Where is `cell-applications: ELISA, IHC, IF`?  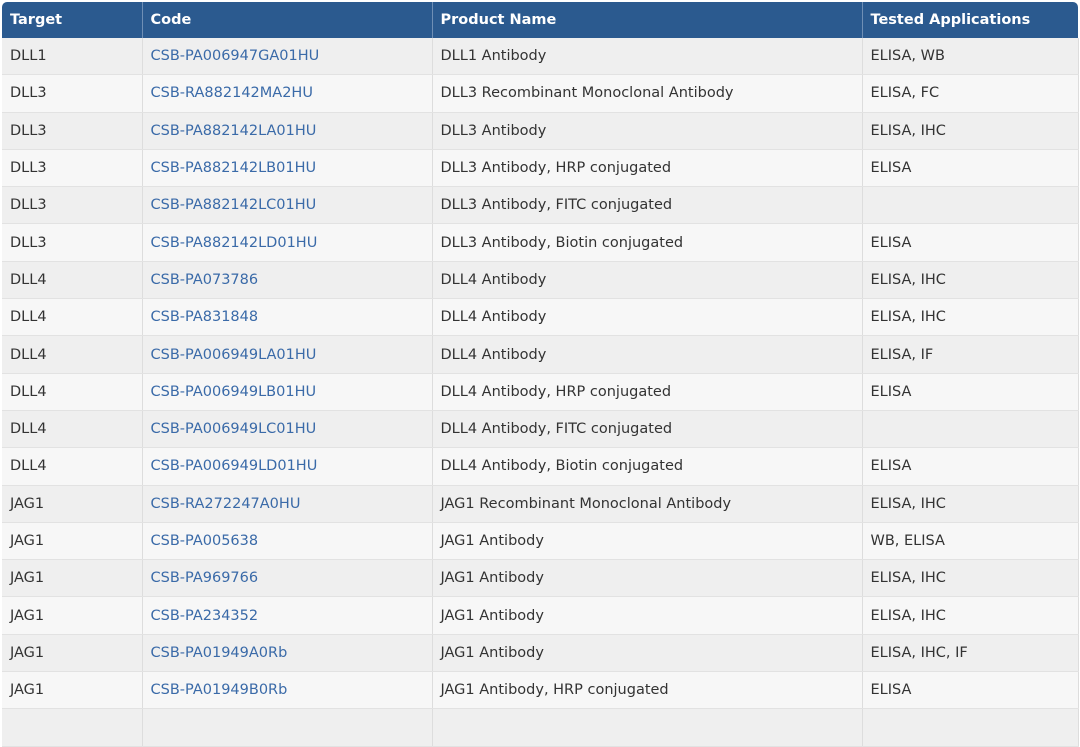 cell-applications: ELISA, IHC, IF is located at coordinates (970, 653).